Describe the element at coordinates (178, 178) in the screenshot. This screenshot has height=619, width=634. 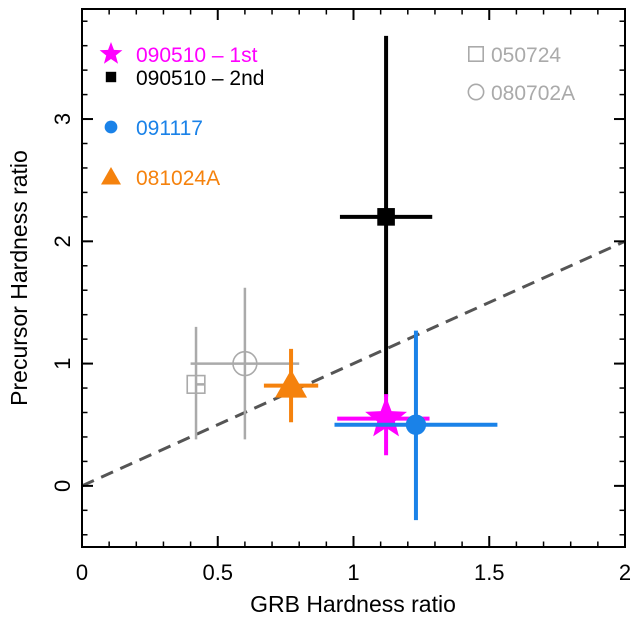
I see `legend-label-081024a: 081024A` at that location.